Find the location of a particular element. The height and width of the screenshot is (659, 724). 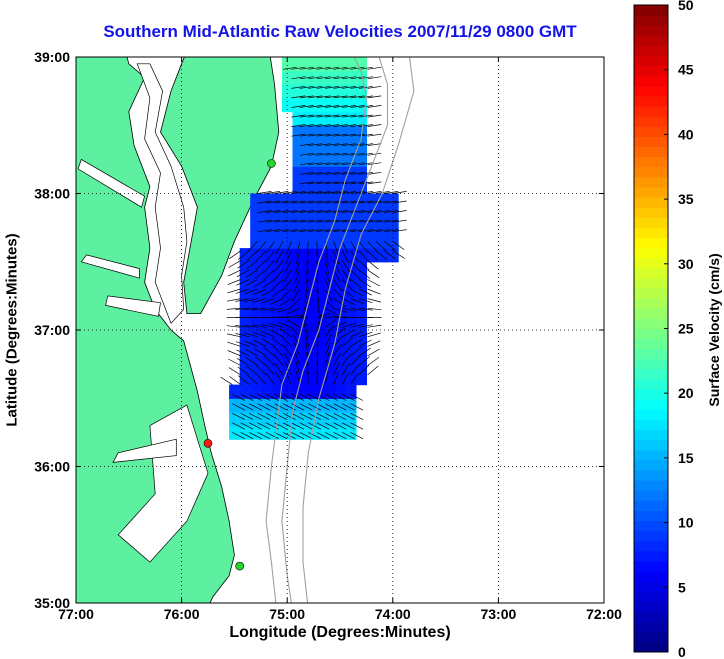

bathymetry-contour is located at coordinates (358, 330).